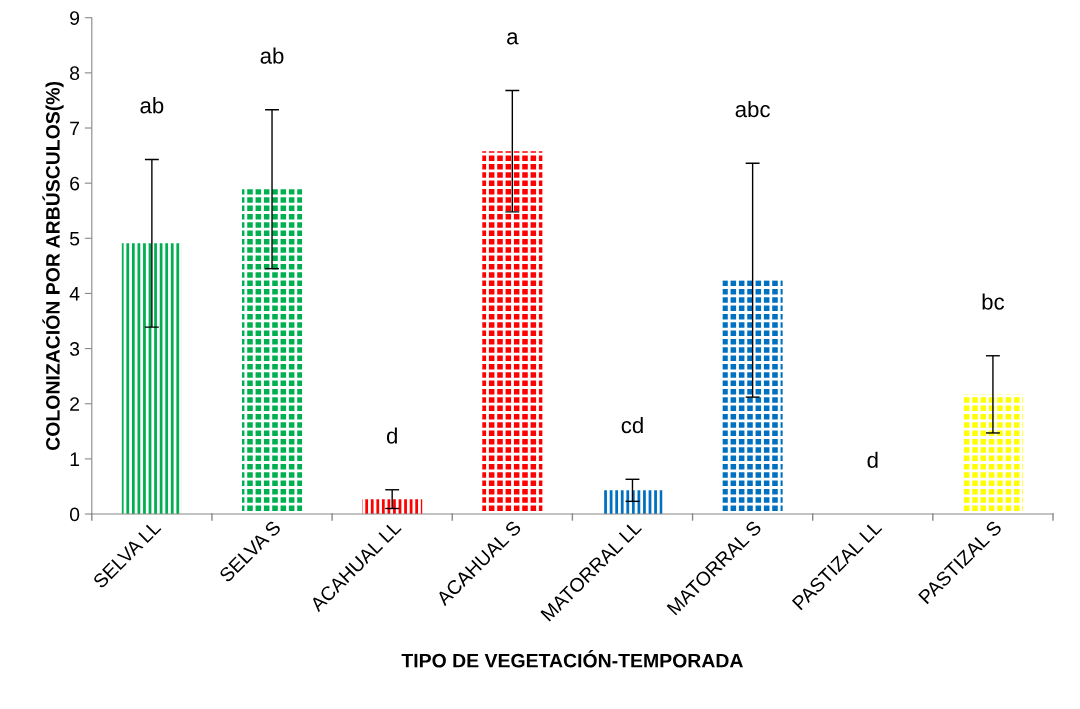 This screenshot has height=709, width=1080. I want to click on y-tick-label: 6, so click(75, 183).